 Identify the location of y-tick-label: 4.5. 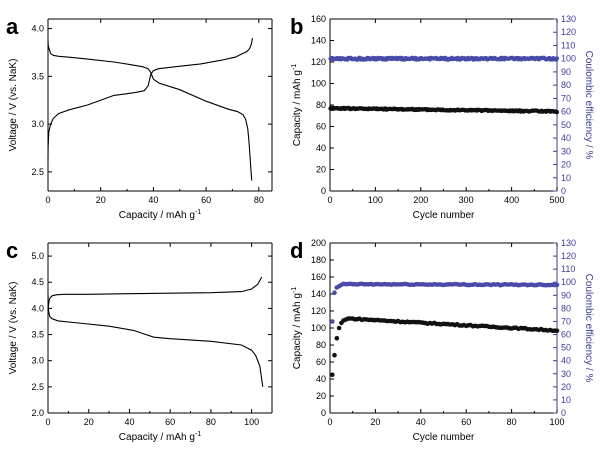
(37, 282).